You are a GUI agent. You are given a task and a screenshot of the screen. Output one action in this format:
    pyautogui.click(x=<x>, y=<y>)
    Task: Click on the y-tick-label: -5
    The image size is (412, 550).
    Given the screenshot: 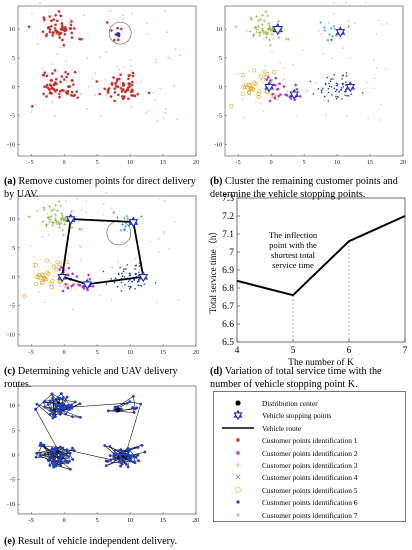 What is the action you would take?
    pyautogui.click(x=12, y=117)
    